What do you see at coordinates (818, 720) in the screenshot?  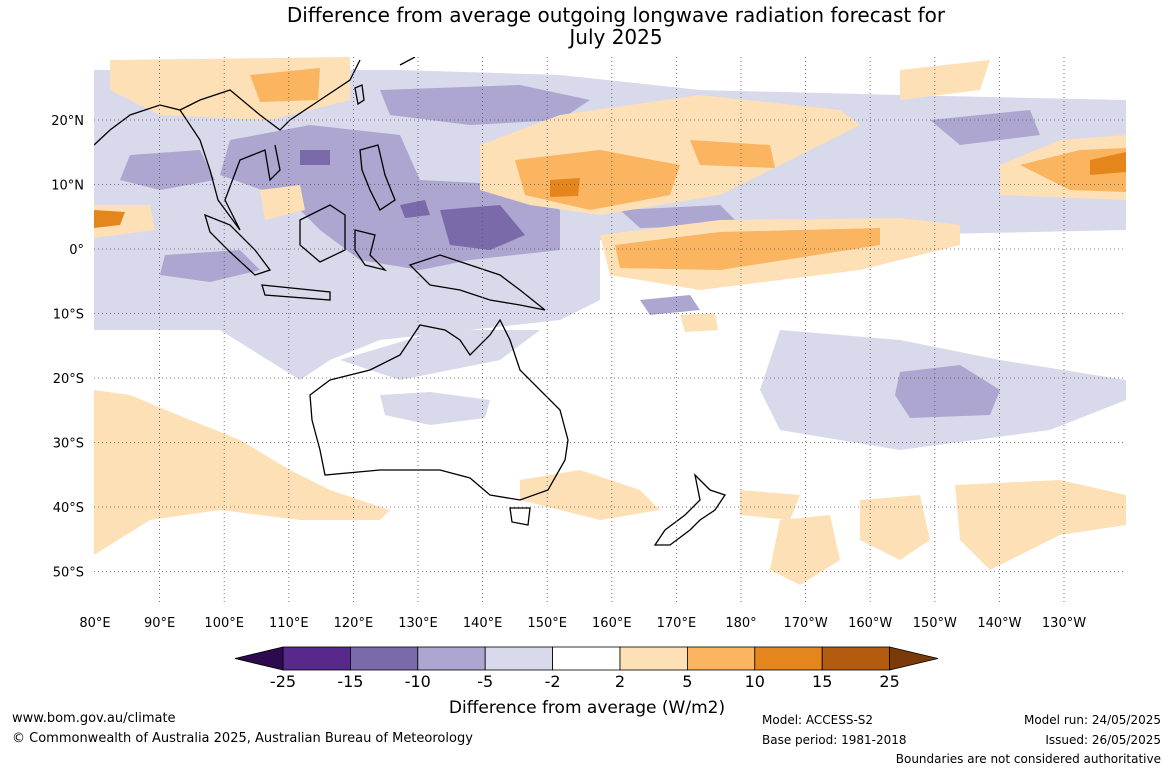 I see `model-name: Model: ACCESS-S2` at bounding box center [818, 720].